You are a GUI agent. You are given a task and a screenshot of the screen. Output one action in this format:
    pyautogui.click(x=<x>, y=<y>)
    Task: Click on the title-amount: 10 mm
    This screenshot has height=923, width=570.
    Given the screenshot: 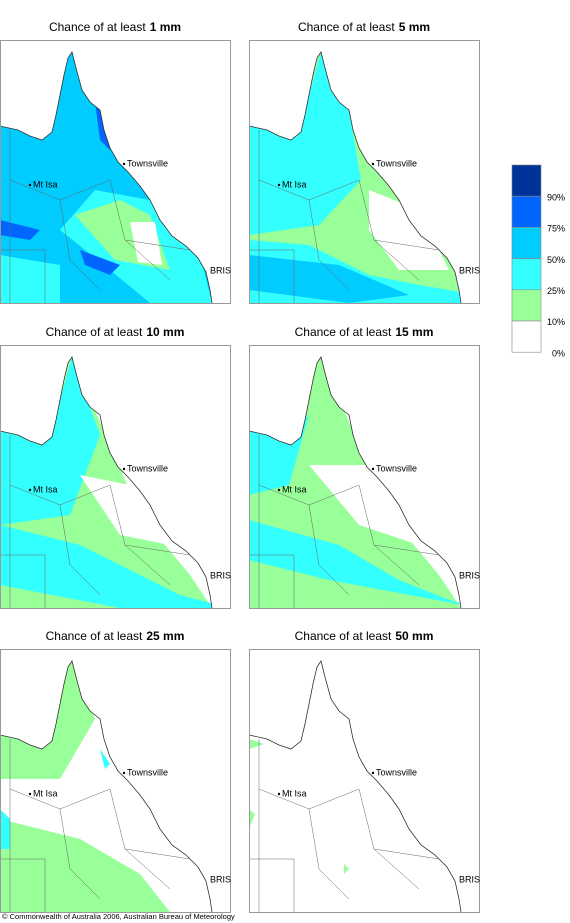 What is the action you would take?
    pyautogui.click(x=165, y=332)
    